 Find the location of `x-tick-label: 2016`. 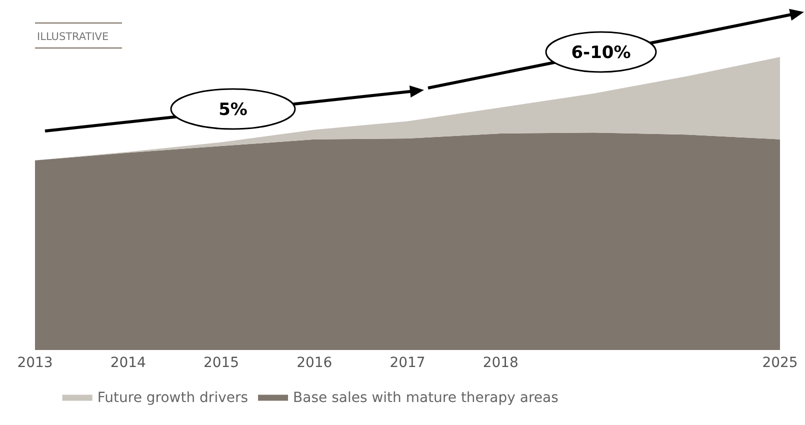

x-tick-label: 2016 is located at coordinates (314, 362).